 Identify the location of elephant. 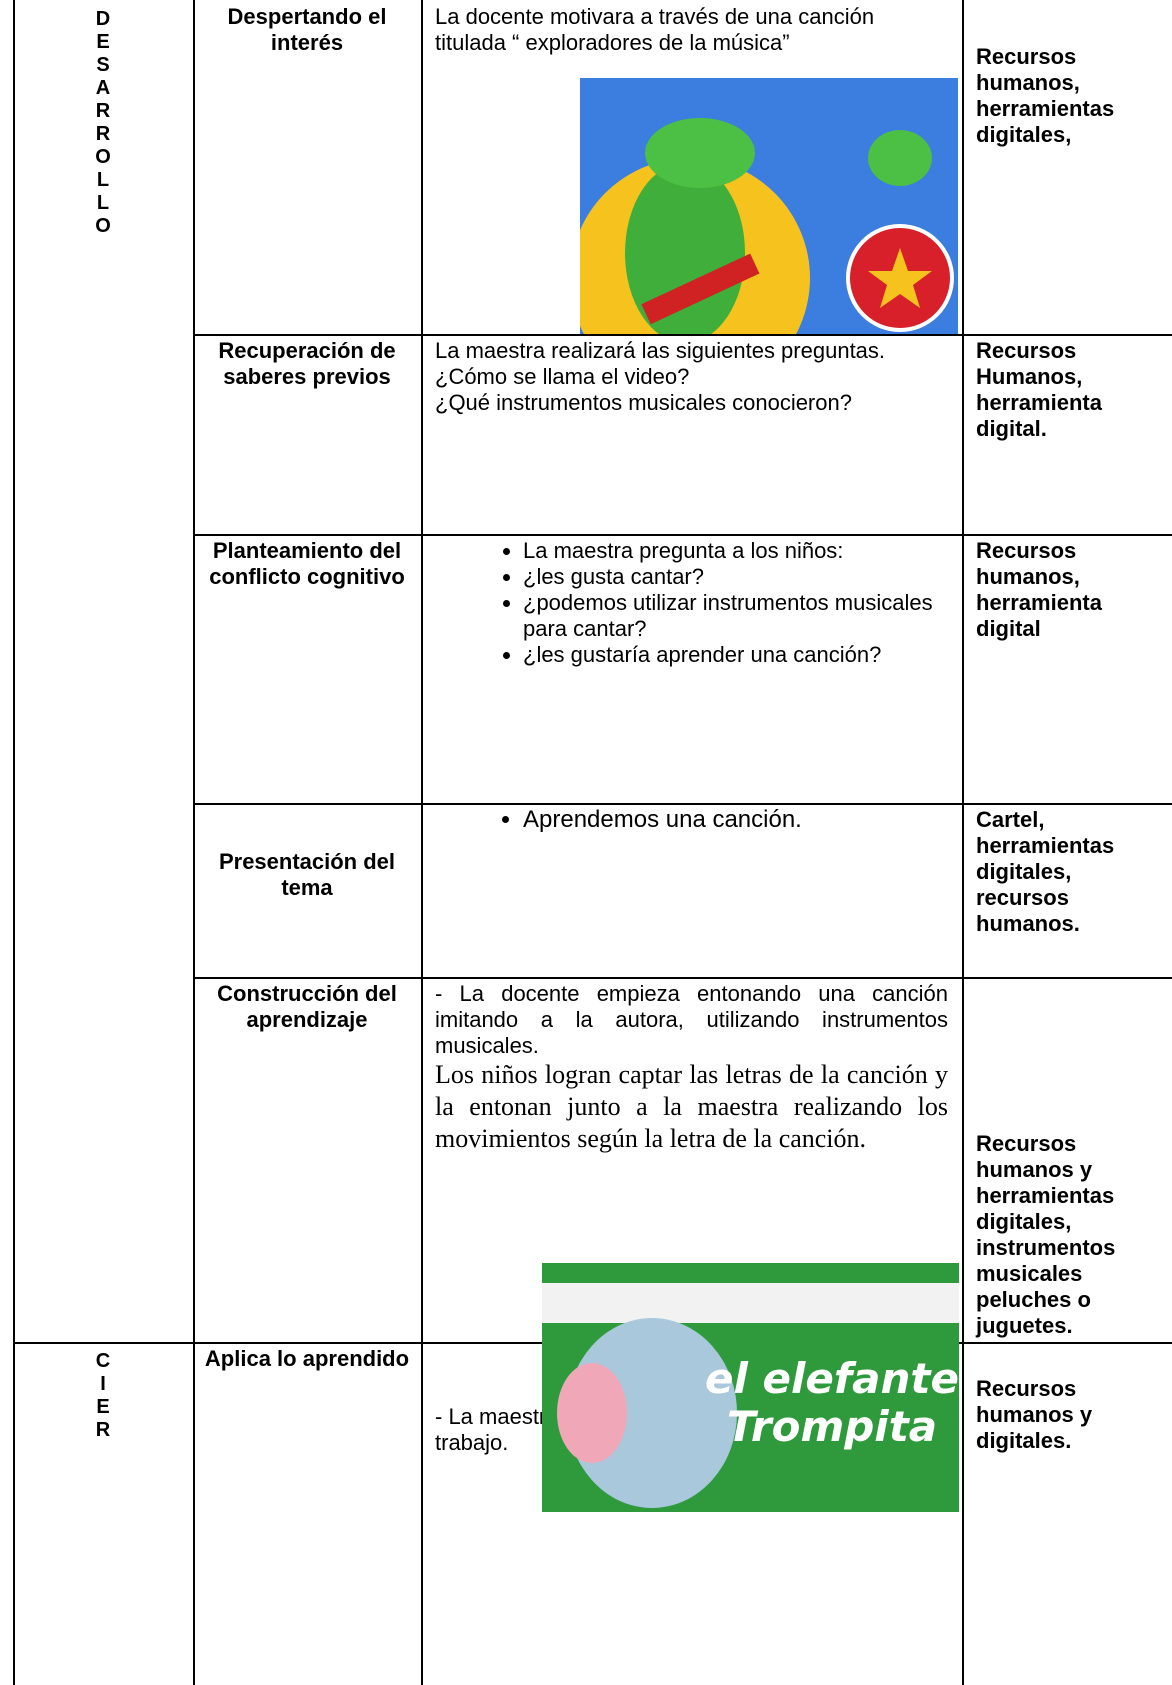
(652, 1413).